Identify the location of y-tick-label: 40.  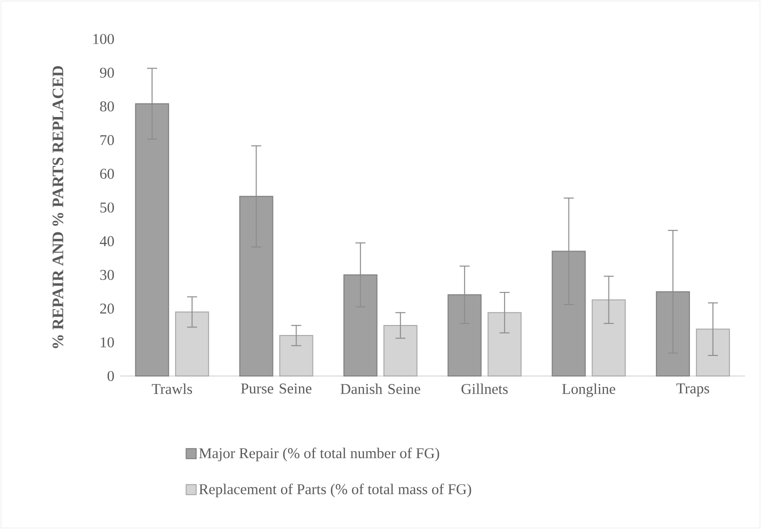
(107, 241).